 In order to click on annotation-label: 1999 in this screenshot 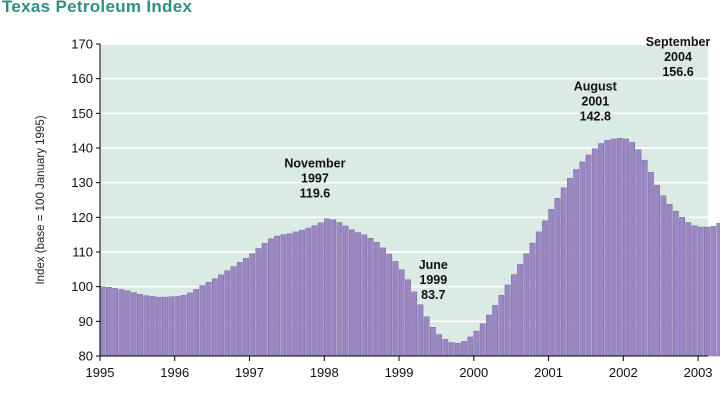, I will do `click(433, 280)`.